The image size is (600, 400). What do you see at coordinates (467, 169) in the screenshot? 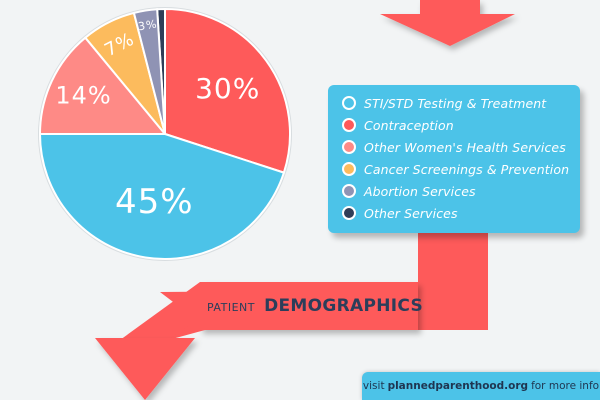
I see `legend-label: Cancer Screenings & Prevention` at bounding box center [467, 169].